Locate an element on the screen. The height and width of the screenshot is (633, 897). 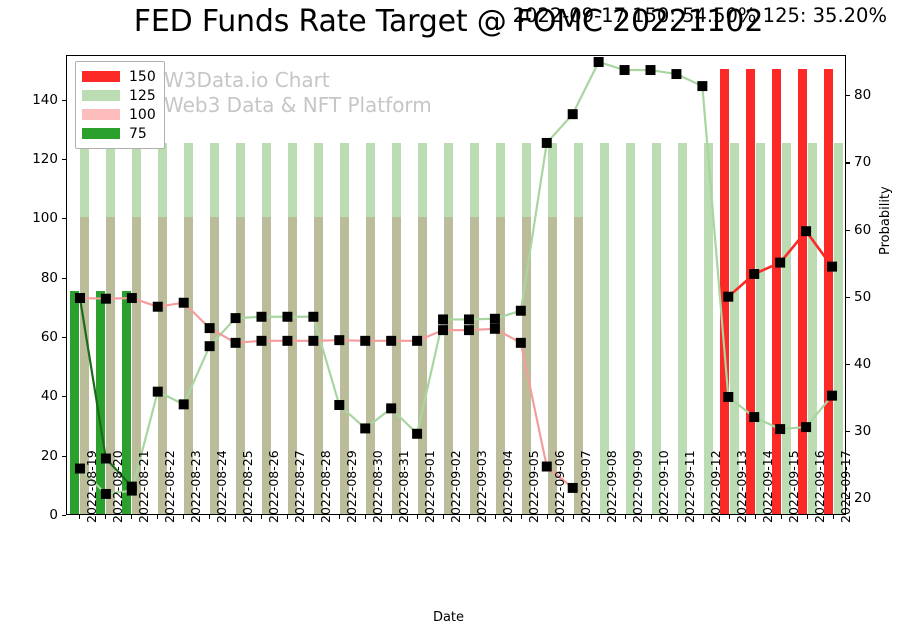
y-axis-right-tick-20: 20 is located at coordinates (863, 498).